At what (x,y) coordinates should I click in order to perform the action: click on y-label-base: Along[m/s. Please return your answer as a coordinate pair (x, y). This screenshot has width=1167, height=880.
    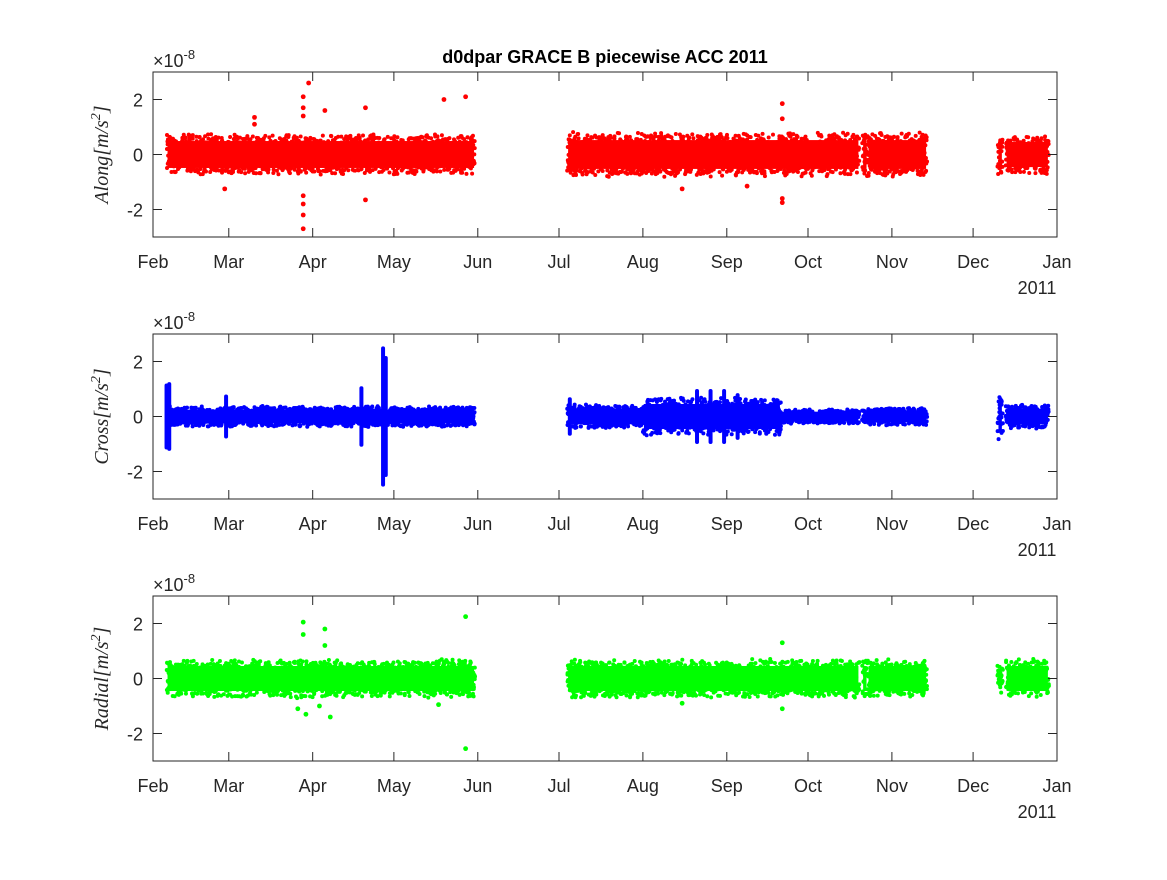
    Looking at the image, I should click on (102, 163).